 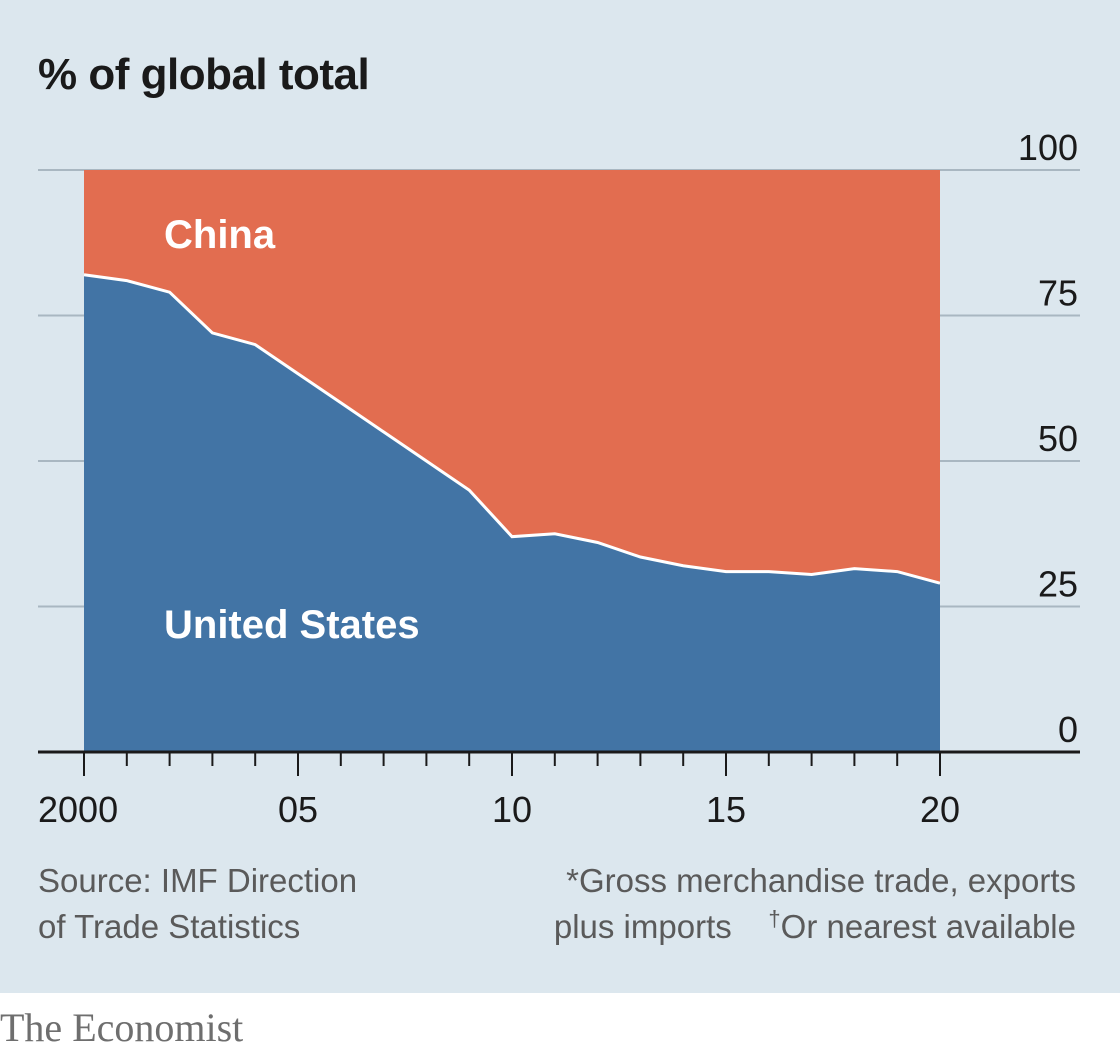 I want to click on chart-title: % of global total, so click(x=204, y=74).